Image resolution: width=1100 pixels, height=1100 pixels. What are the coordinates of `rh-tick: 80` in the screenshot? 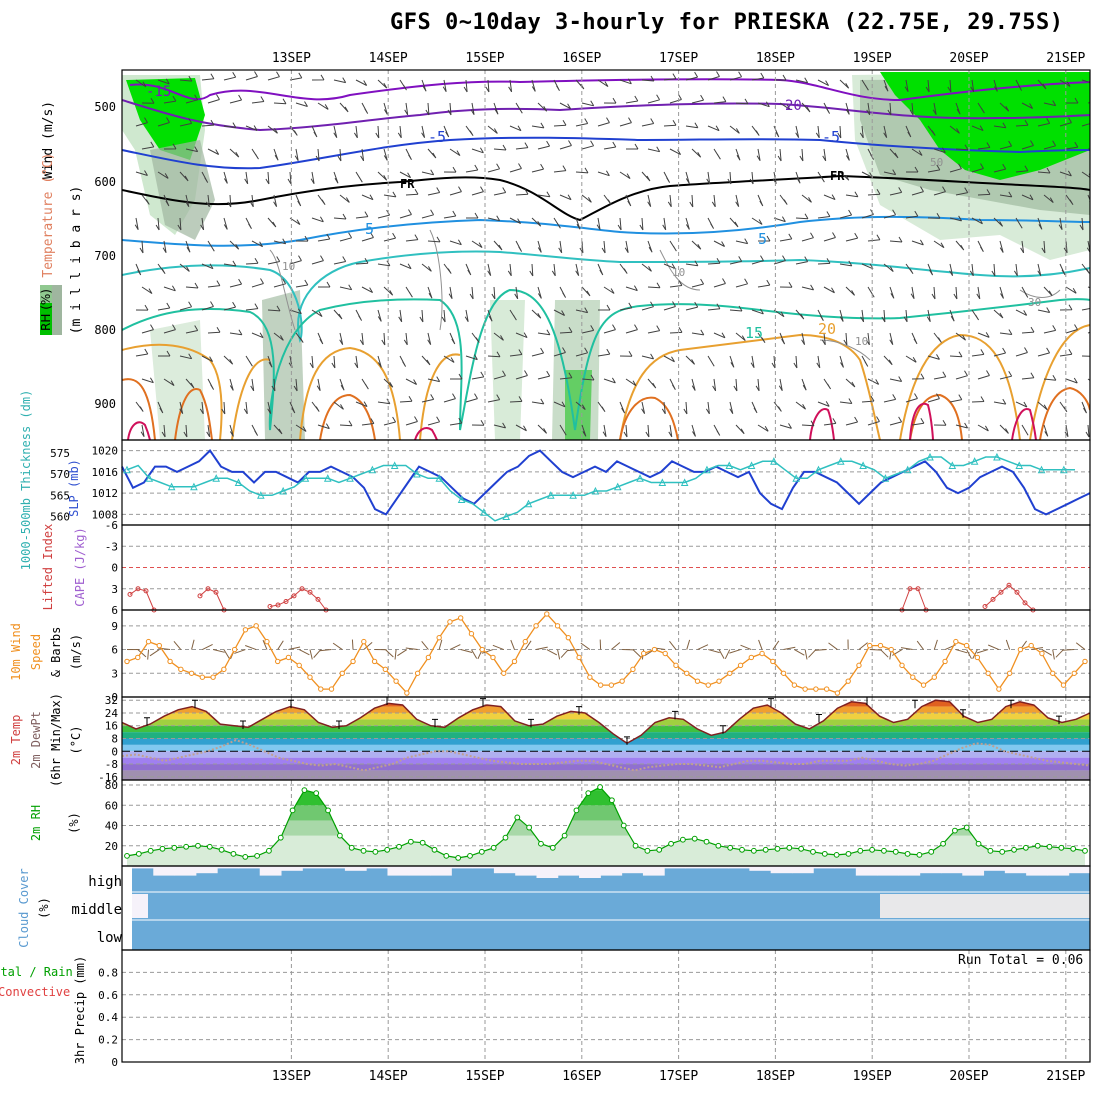 It's located at (111, 785).